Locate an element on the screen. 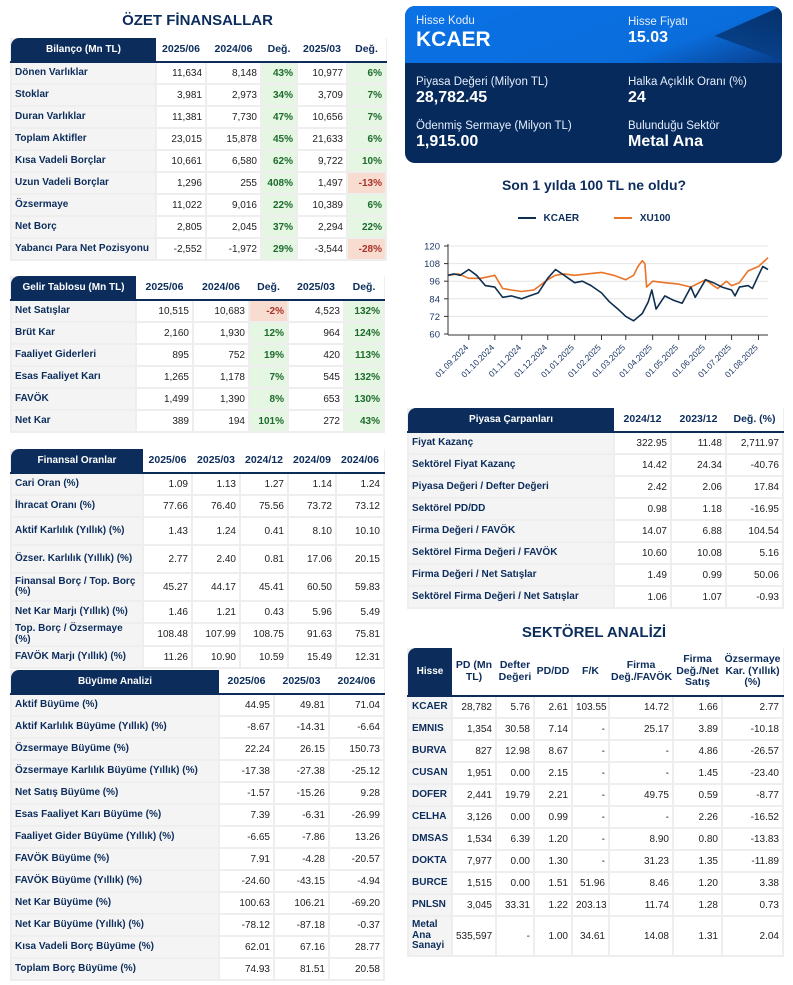 Image resolution: width=793 pixels, height=985 pixels. value-cell: 108.48 is located at coordinates (167, 634).